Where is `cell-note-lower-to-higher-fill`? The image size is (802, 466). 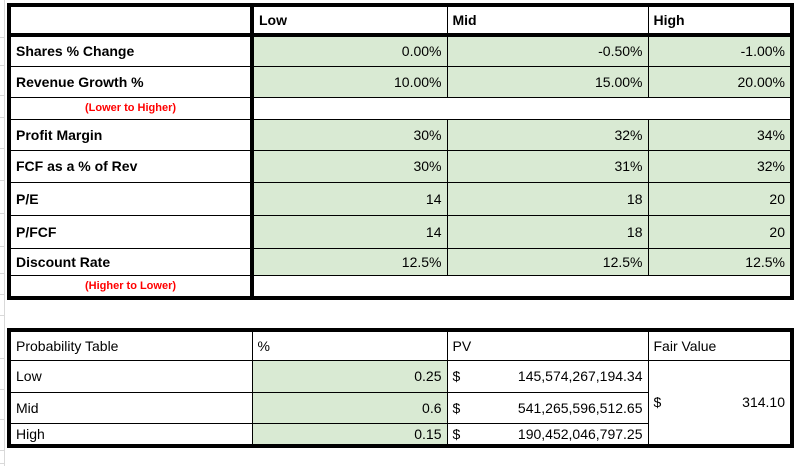
cell-note-lower-to-higher-fill is located at coordinates (522, 108).